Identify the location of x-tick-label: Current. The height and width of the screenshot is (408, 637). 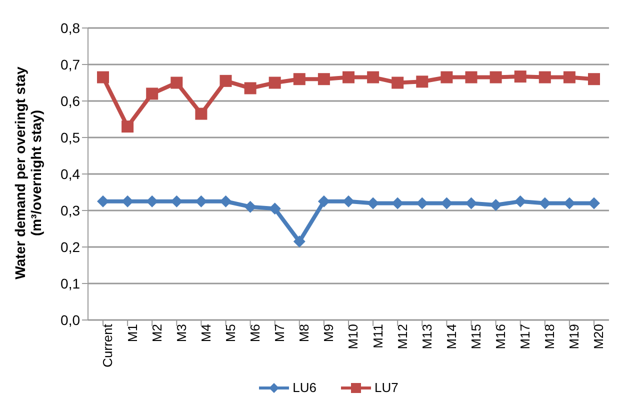
(108, 346).